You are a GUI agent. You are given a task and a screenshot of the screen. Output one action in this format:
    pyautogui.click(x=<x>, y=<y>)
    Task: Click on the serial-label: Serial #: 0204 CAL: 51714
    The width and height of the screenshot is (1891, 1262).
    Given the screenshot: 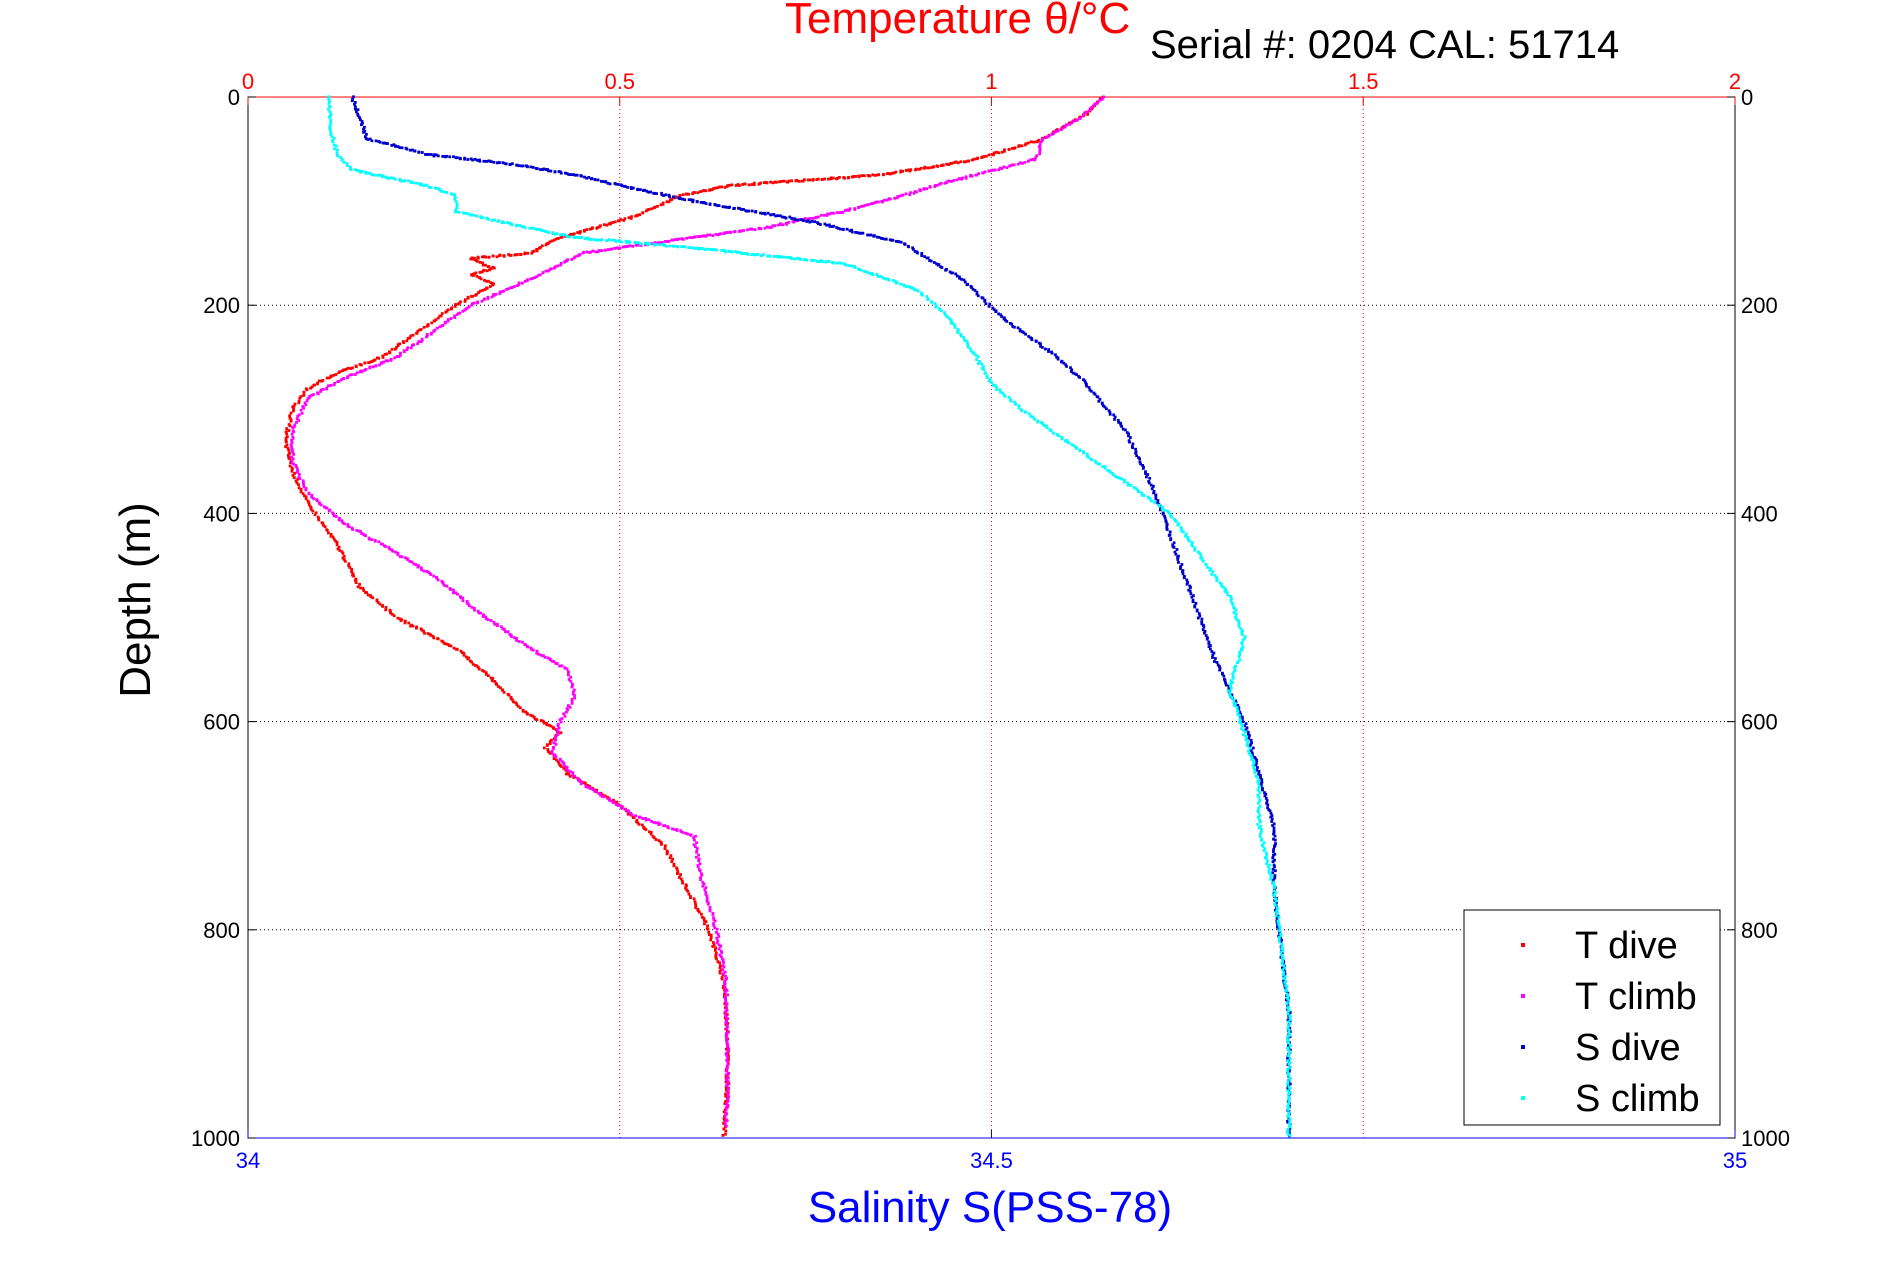 What is the action you would take?
    pyautogui.click(x=1384, y=45)
    